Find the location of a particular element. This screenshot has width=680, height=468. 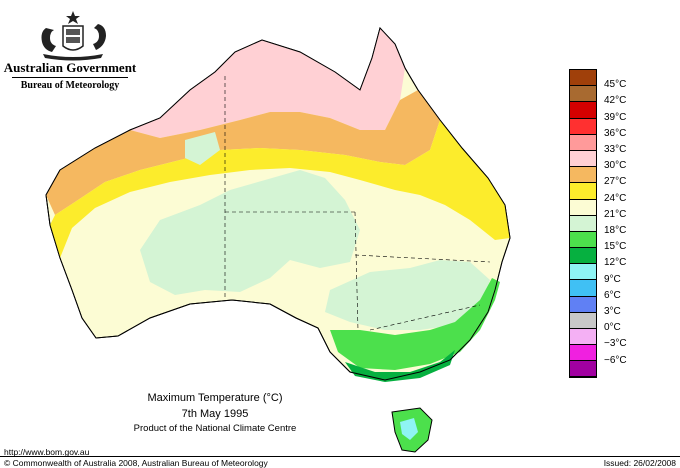

legend-label: 24°C is located at coordinates (615, 198).